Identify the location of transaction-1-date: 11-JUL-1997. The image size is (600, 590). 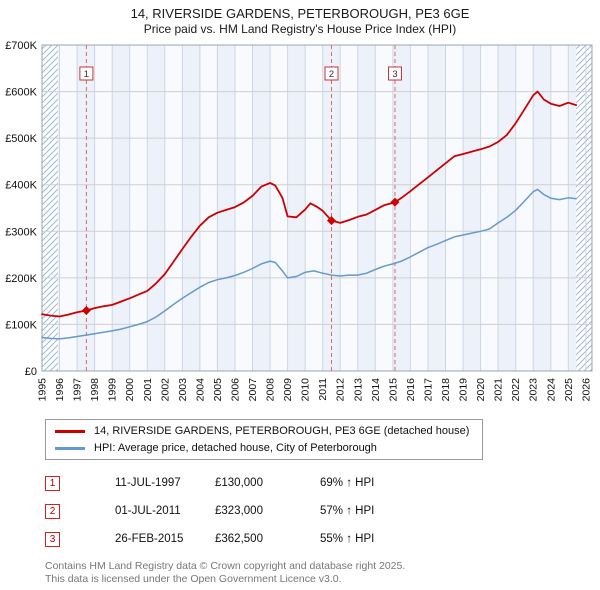
(148, 483).